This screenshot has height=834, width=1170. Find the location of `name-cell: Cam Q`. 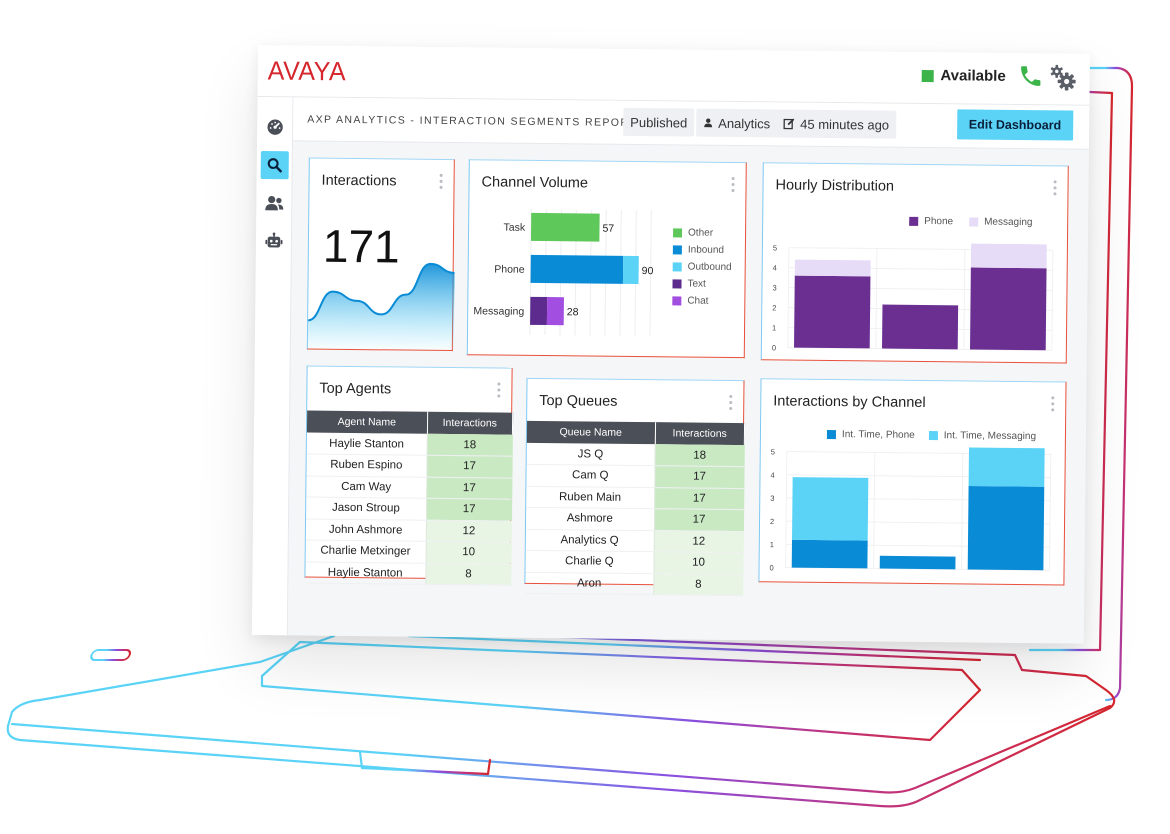

name-cell: Cam Q is located at coordinates (590, 476).